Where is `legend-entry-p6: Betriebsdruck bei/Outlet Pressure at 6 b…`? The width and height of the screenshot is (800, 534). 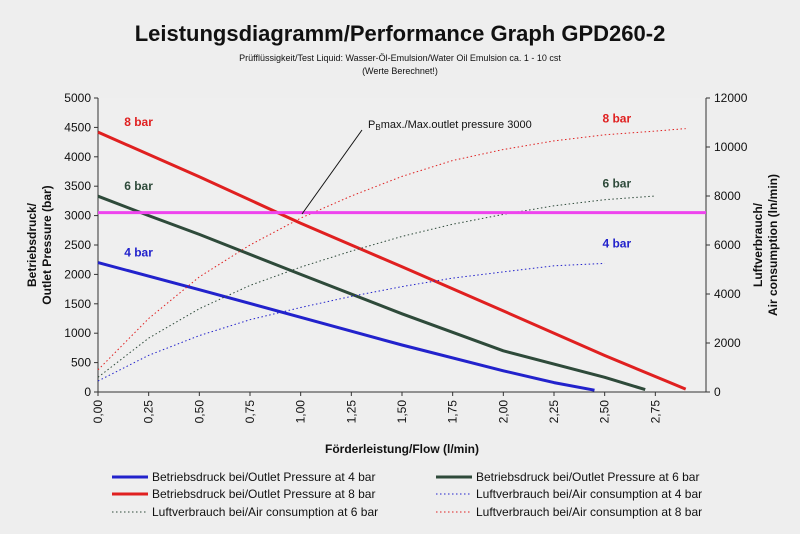
legend-entry-p6: Betriebsdruck bei/Outlet Pressure at 6 b… is located at coordinates (587, 477).